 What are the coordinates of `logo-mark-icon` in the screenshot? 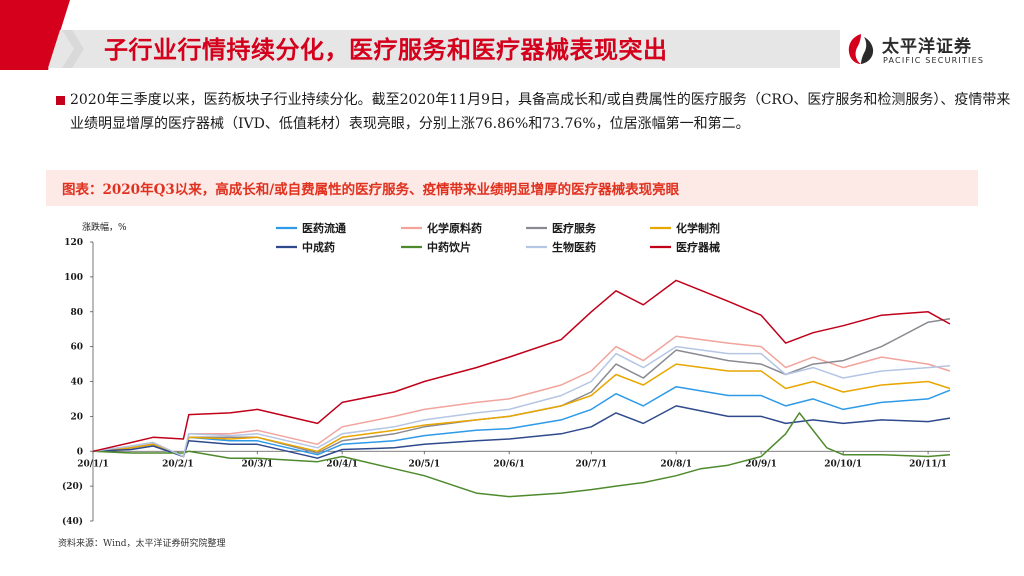 It's located at (861, 49).